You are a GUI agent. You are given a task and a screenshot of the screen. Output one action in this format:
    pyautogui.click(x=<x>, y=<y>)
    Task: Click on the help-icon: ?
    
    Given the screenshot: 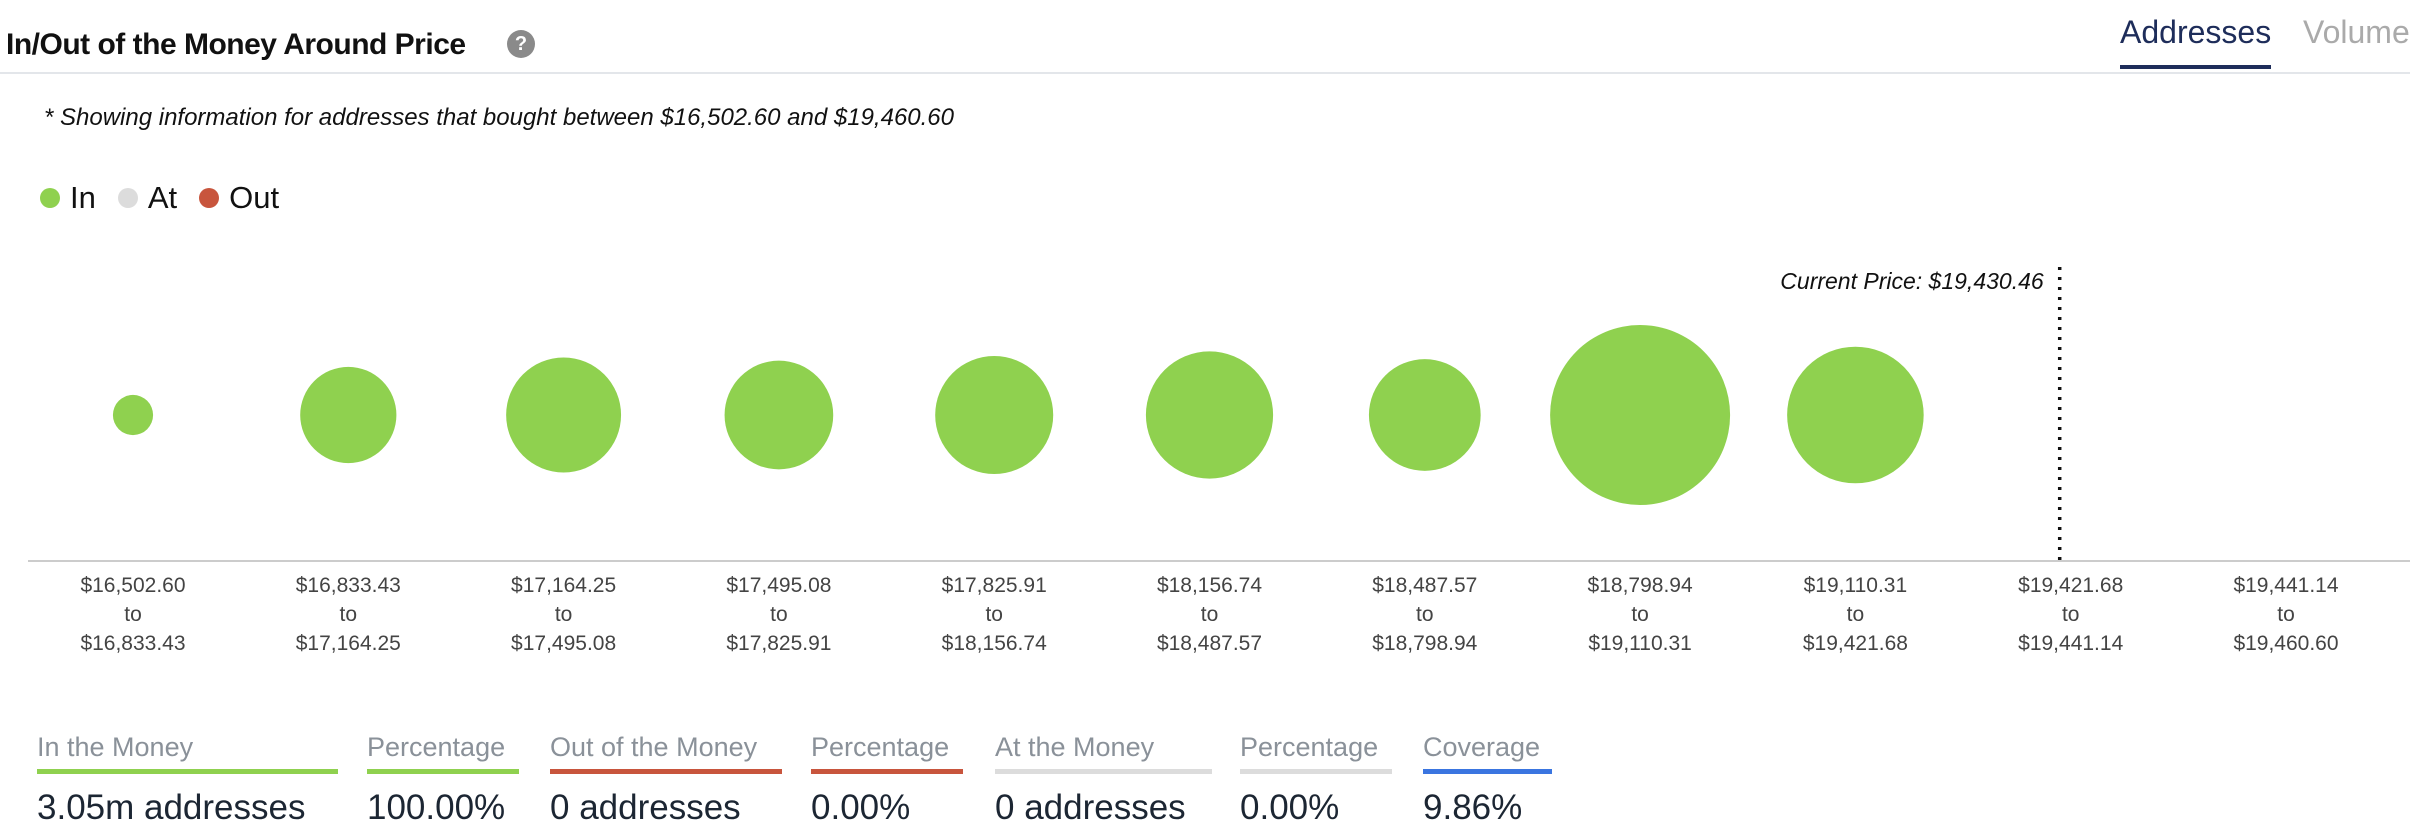 What is the action you would take?
    pyautogui.click(x=521, y=44)
    